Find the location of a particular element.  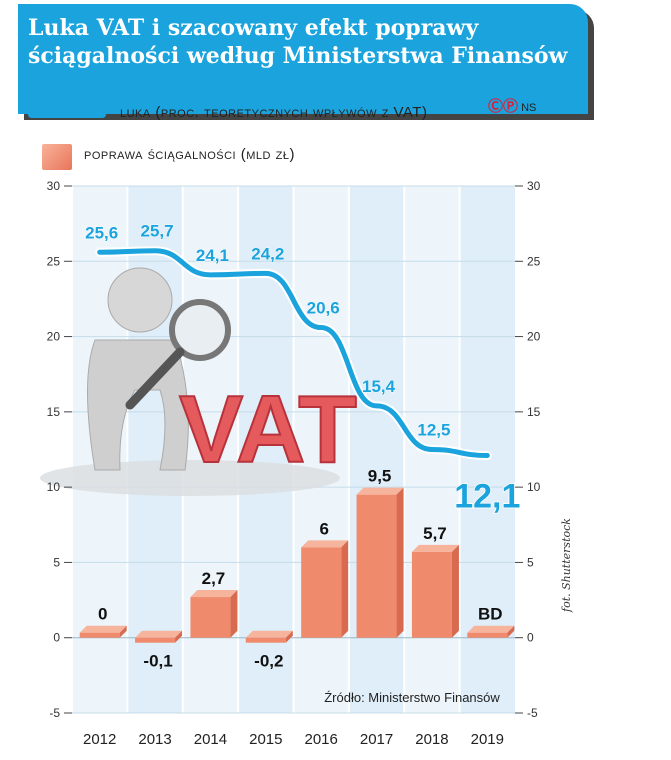

x-tick-label: 2019 is located at coordinates (487, 739).